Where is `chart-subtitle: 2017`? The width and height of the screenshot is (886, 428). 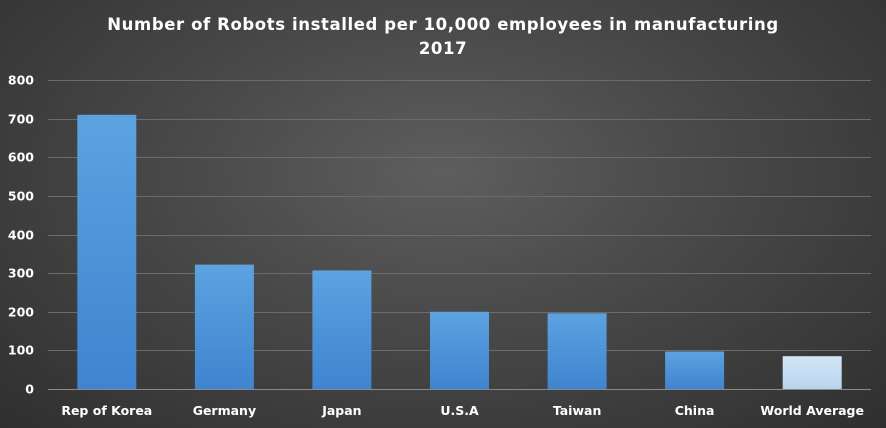
chart-subtitle: 2017 is located at coordinates (443, 48).